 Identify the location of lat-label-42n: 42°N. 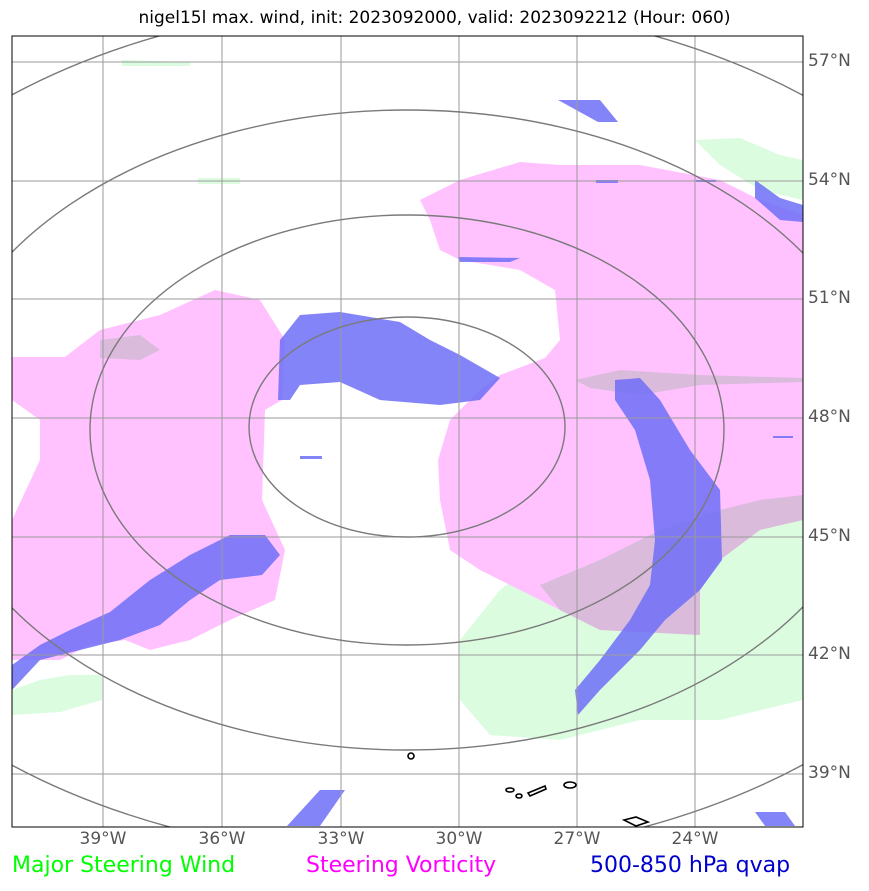
(829, 654).